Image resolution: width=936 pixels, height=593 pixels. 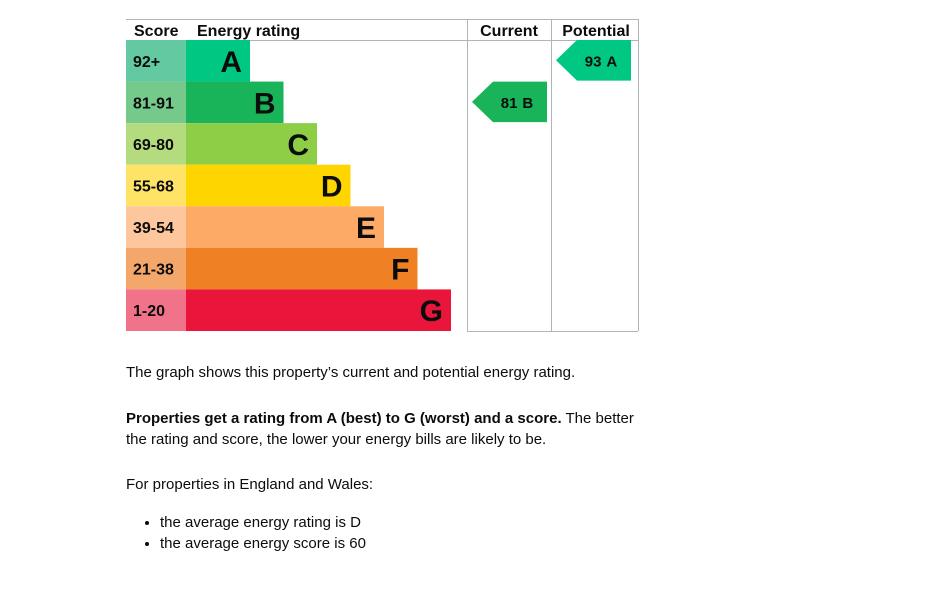 I want to click on score-label: 92+, so click(x=146, y=62).